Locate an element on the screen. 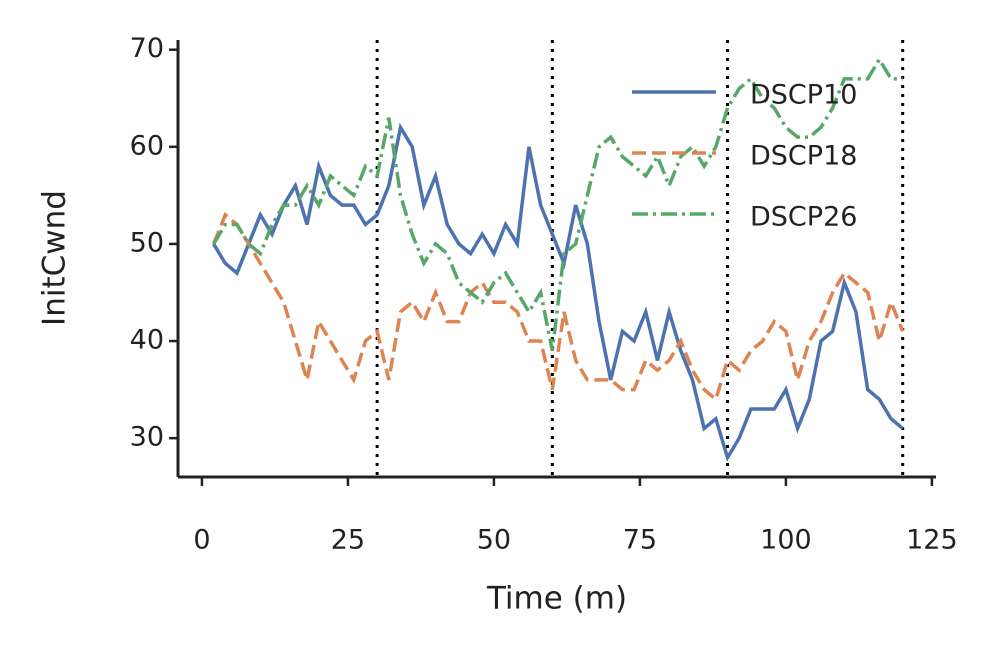 The height and width of the screenshot is (657, 997). legend-label: DSCP10 is located at coordinates (803, 95).